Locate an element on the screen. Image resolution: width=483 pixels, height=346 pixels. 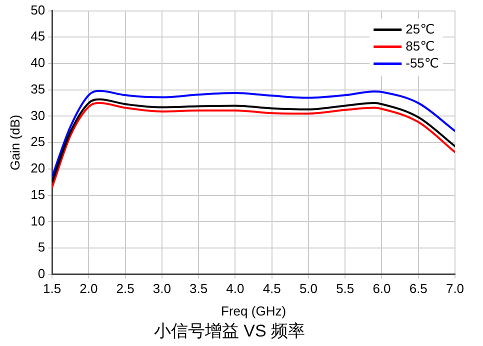
x-tick-label: 3.5 is located at coordinates (199, 288).